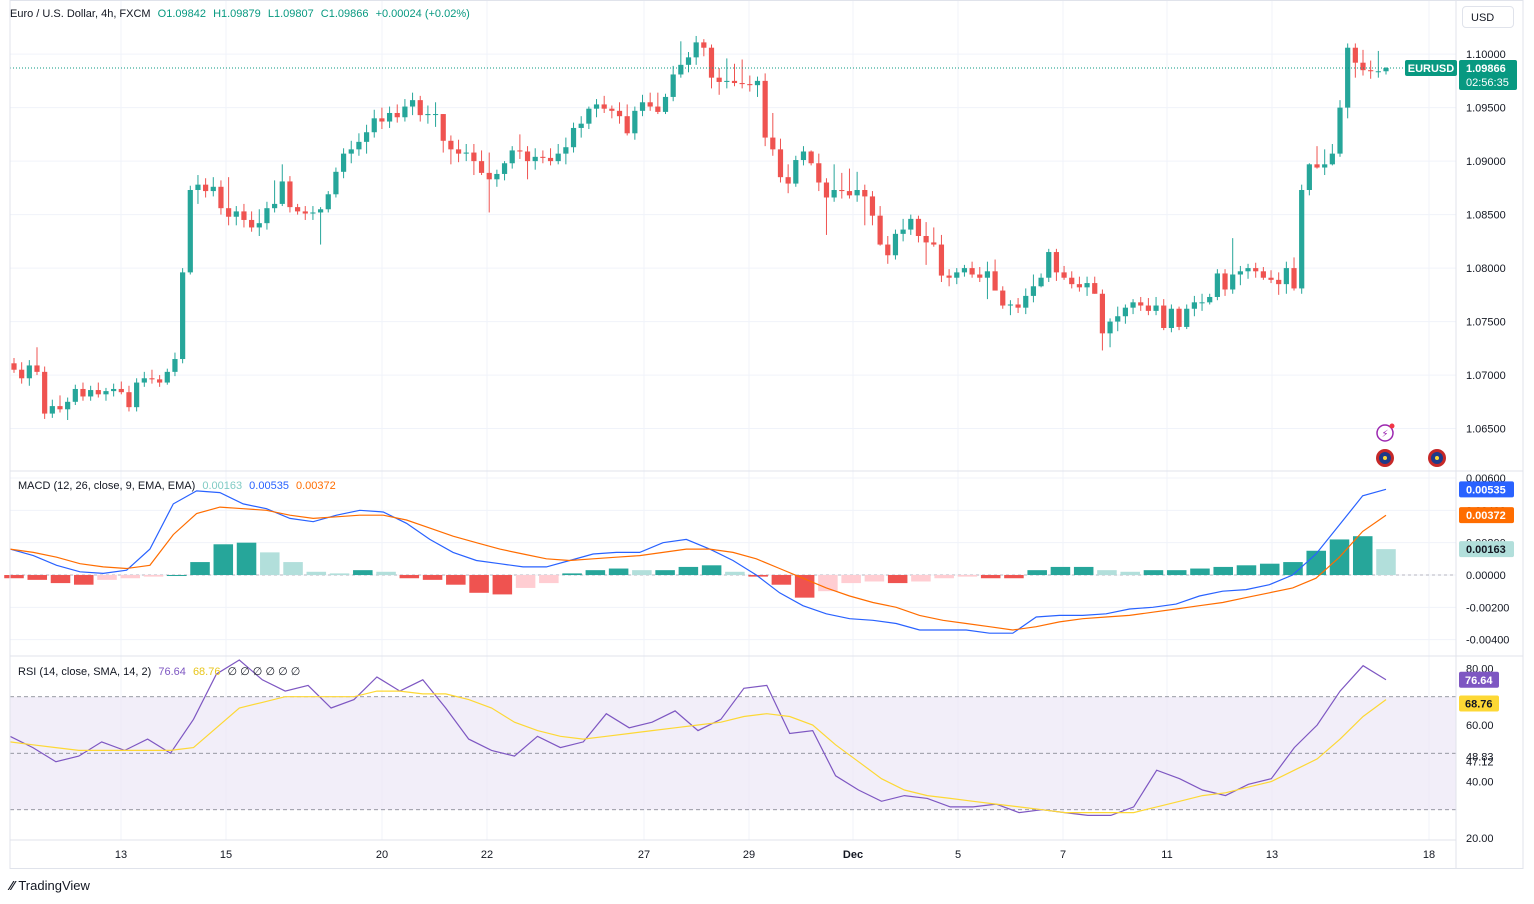 This screenshot has width=1534, height=904. Describe the element at coordinates (1480, 726) in the screenshot. I see `rsi-tick-label: 60.00` at that location.